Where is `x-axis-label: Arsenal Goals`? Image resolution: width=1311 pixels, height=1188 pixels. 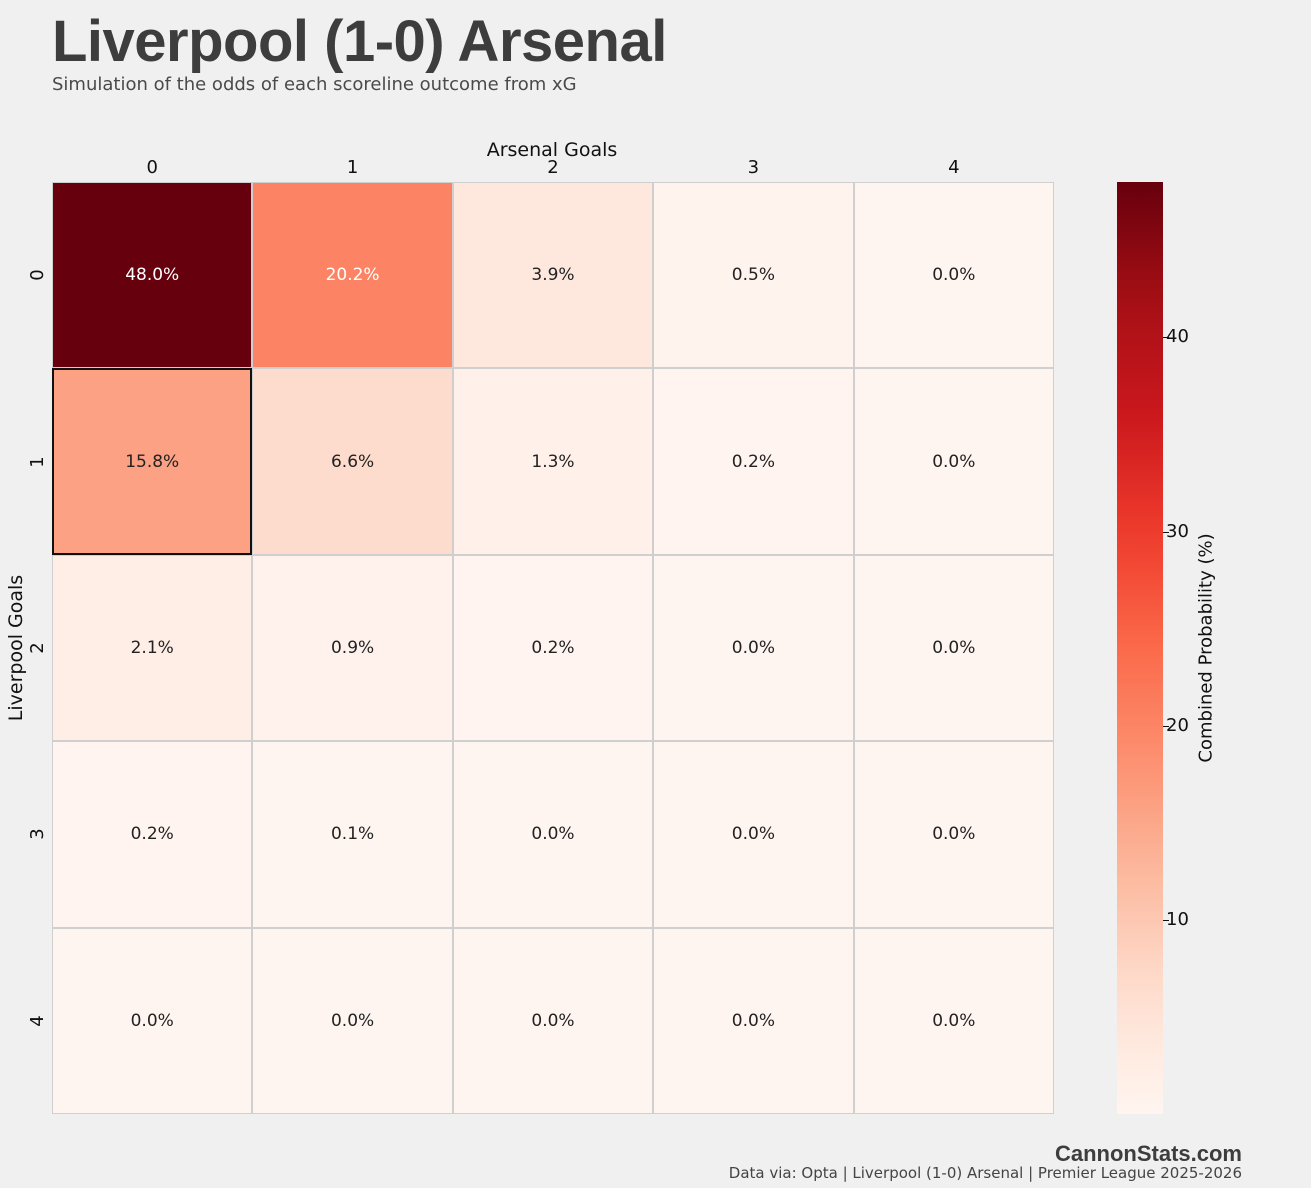
x-axis-label: Arsenal Goals is located at coordinates (552, 150).